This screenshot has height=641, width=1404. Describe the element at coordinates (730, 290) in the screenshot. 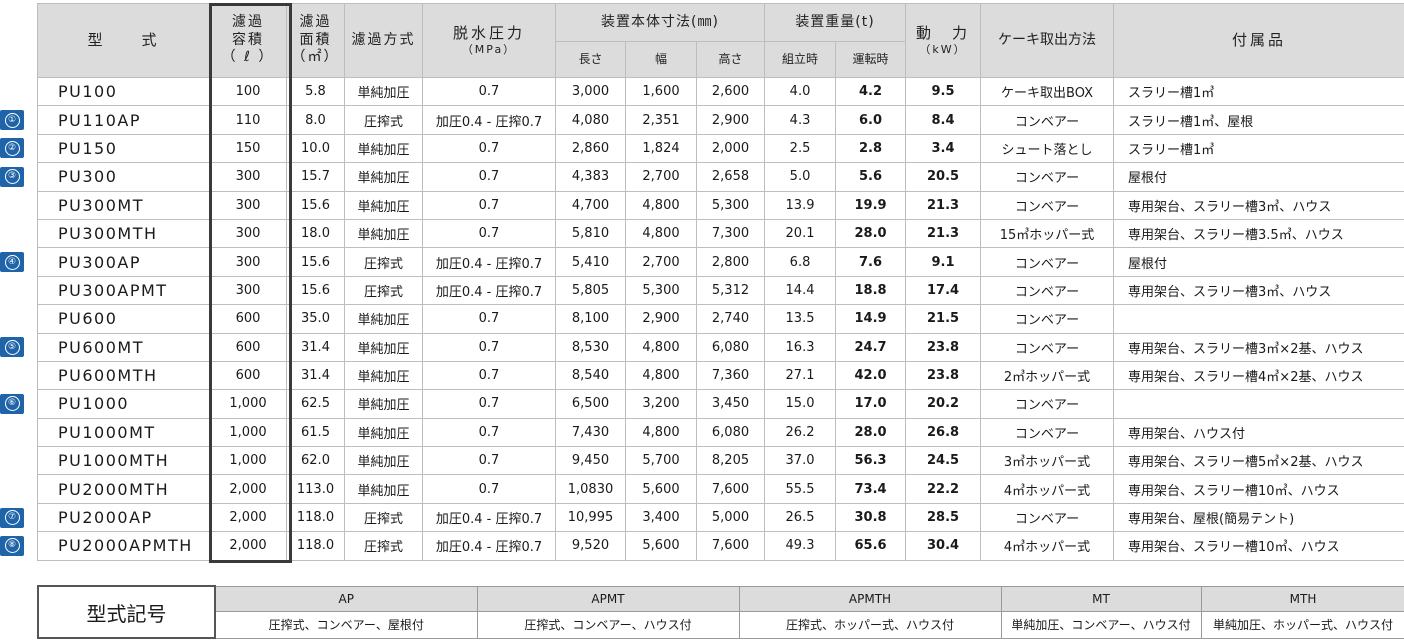

I see `height-cell: 5,312` at that location.